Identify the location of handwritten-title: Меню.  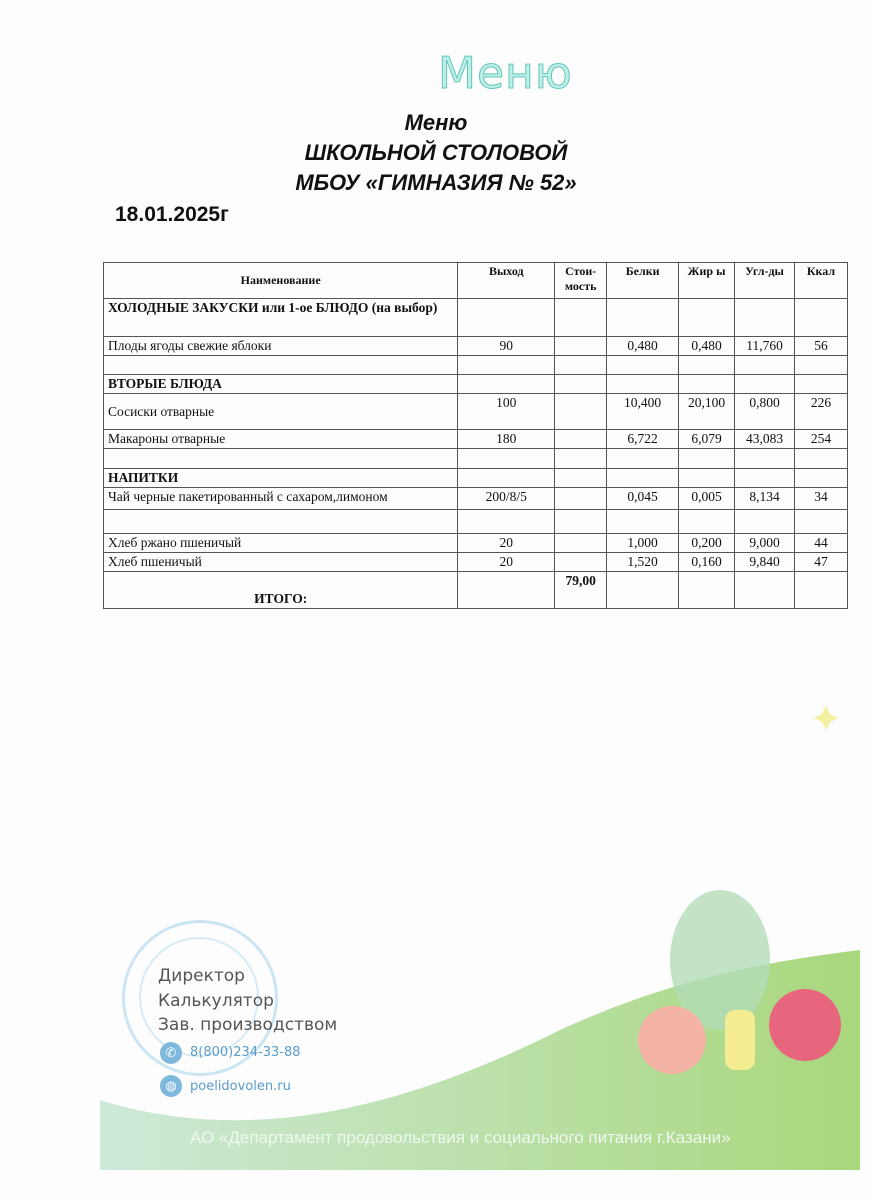
(505, 74).